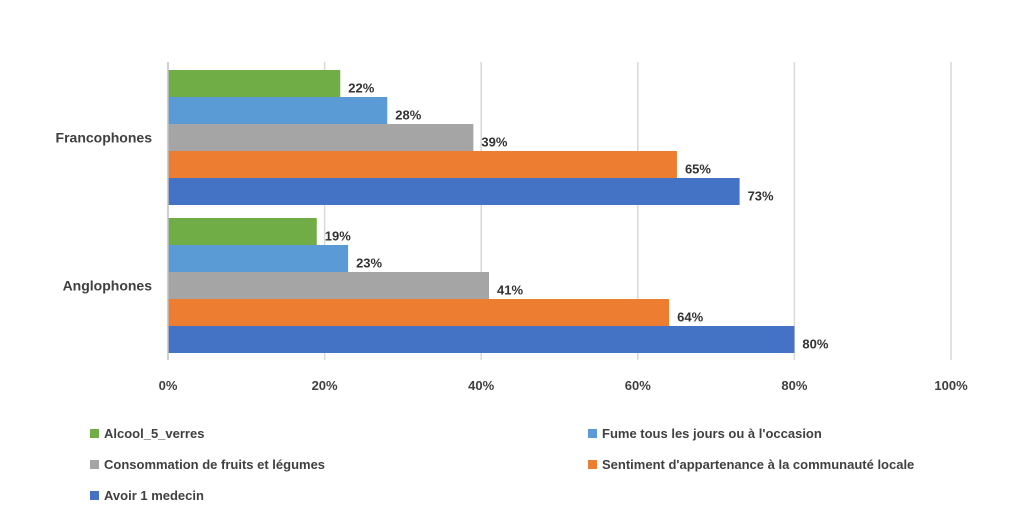 This screenshot has width=1013, height=523. What do you see at coordinates (422, 164) in the screenshot?
I see `bar-francophones-sentiment-d-appartenance-a-la-communaute-locale` at bounding box center [422, 164].